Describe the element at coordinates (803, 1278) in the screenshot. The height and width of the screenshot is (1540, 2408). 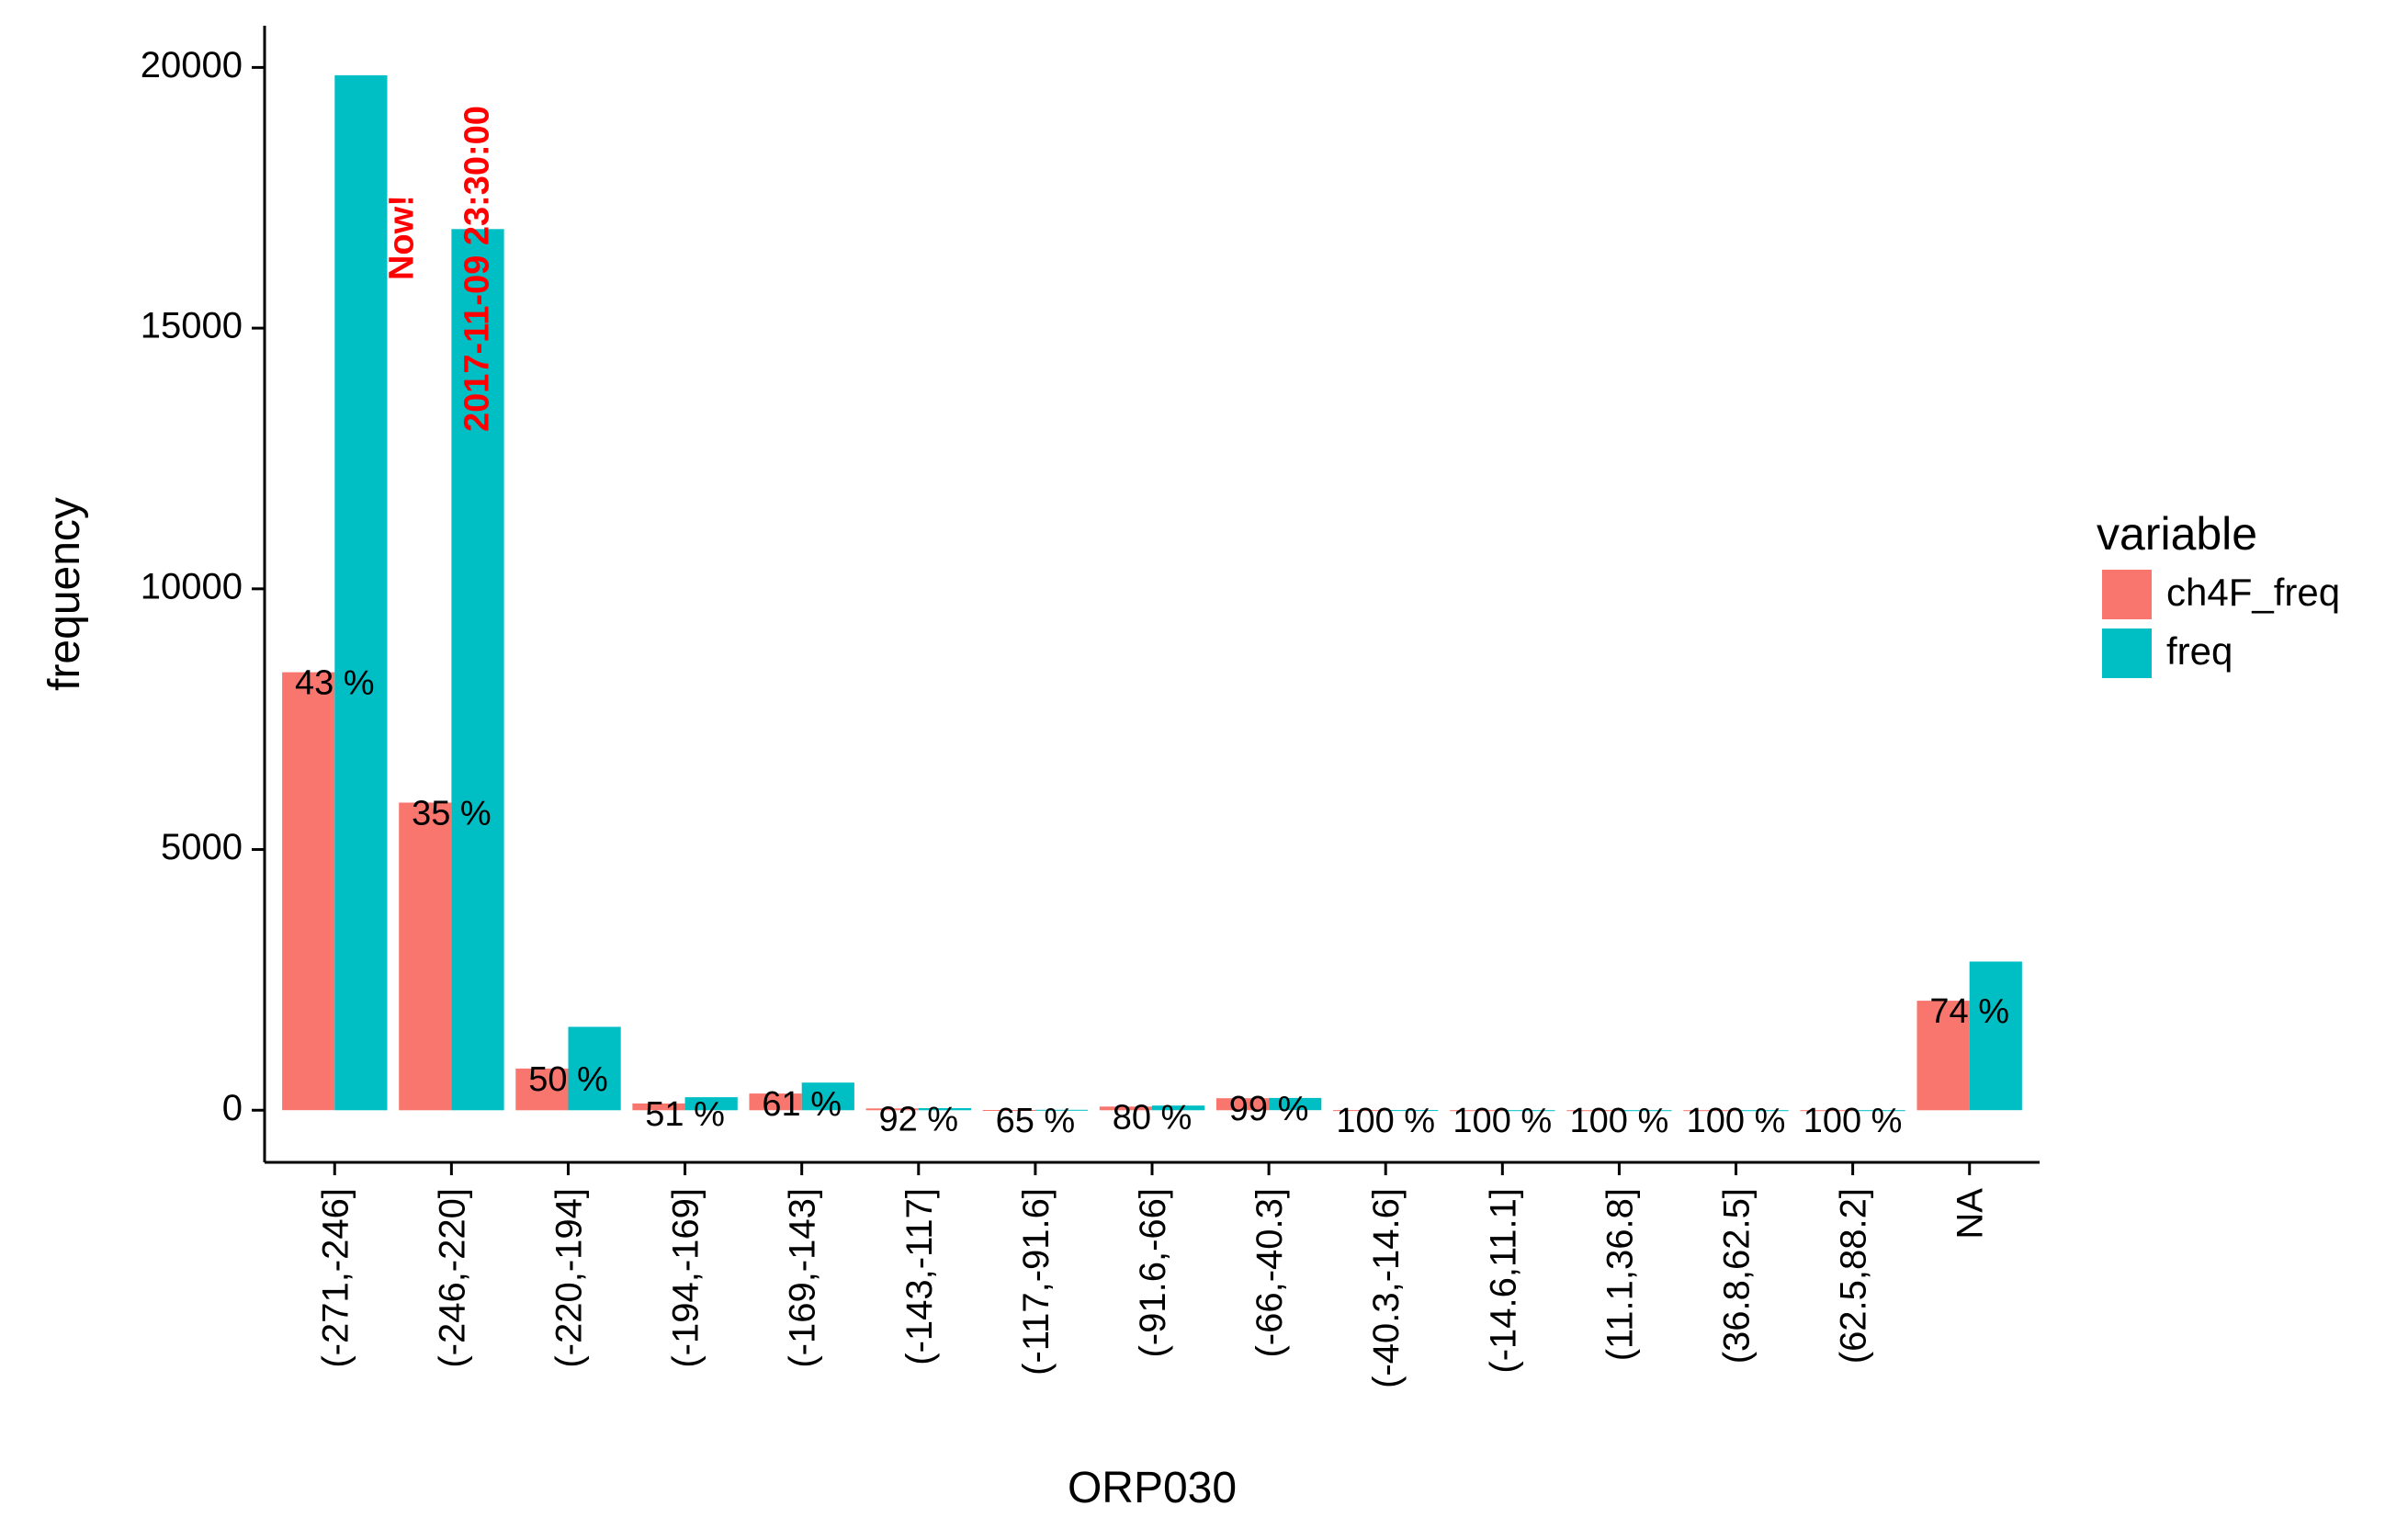
I see `x-tick-label-5: (-169,-143]` at that location.